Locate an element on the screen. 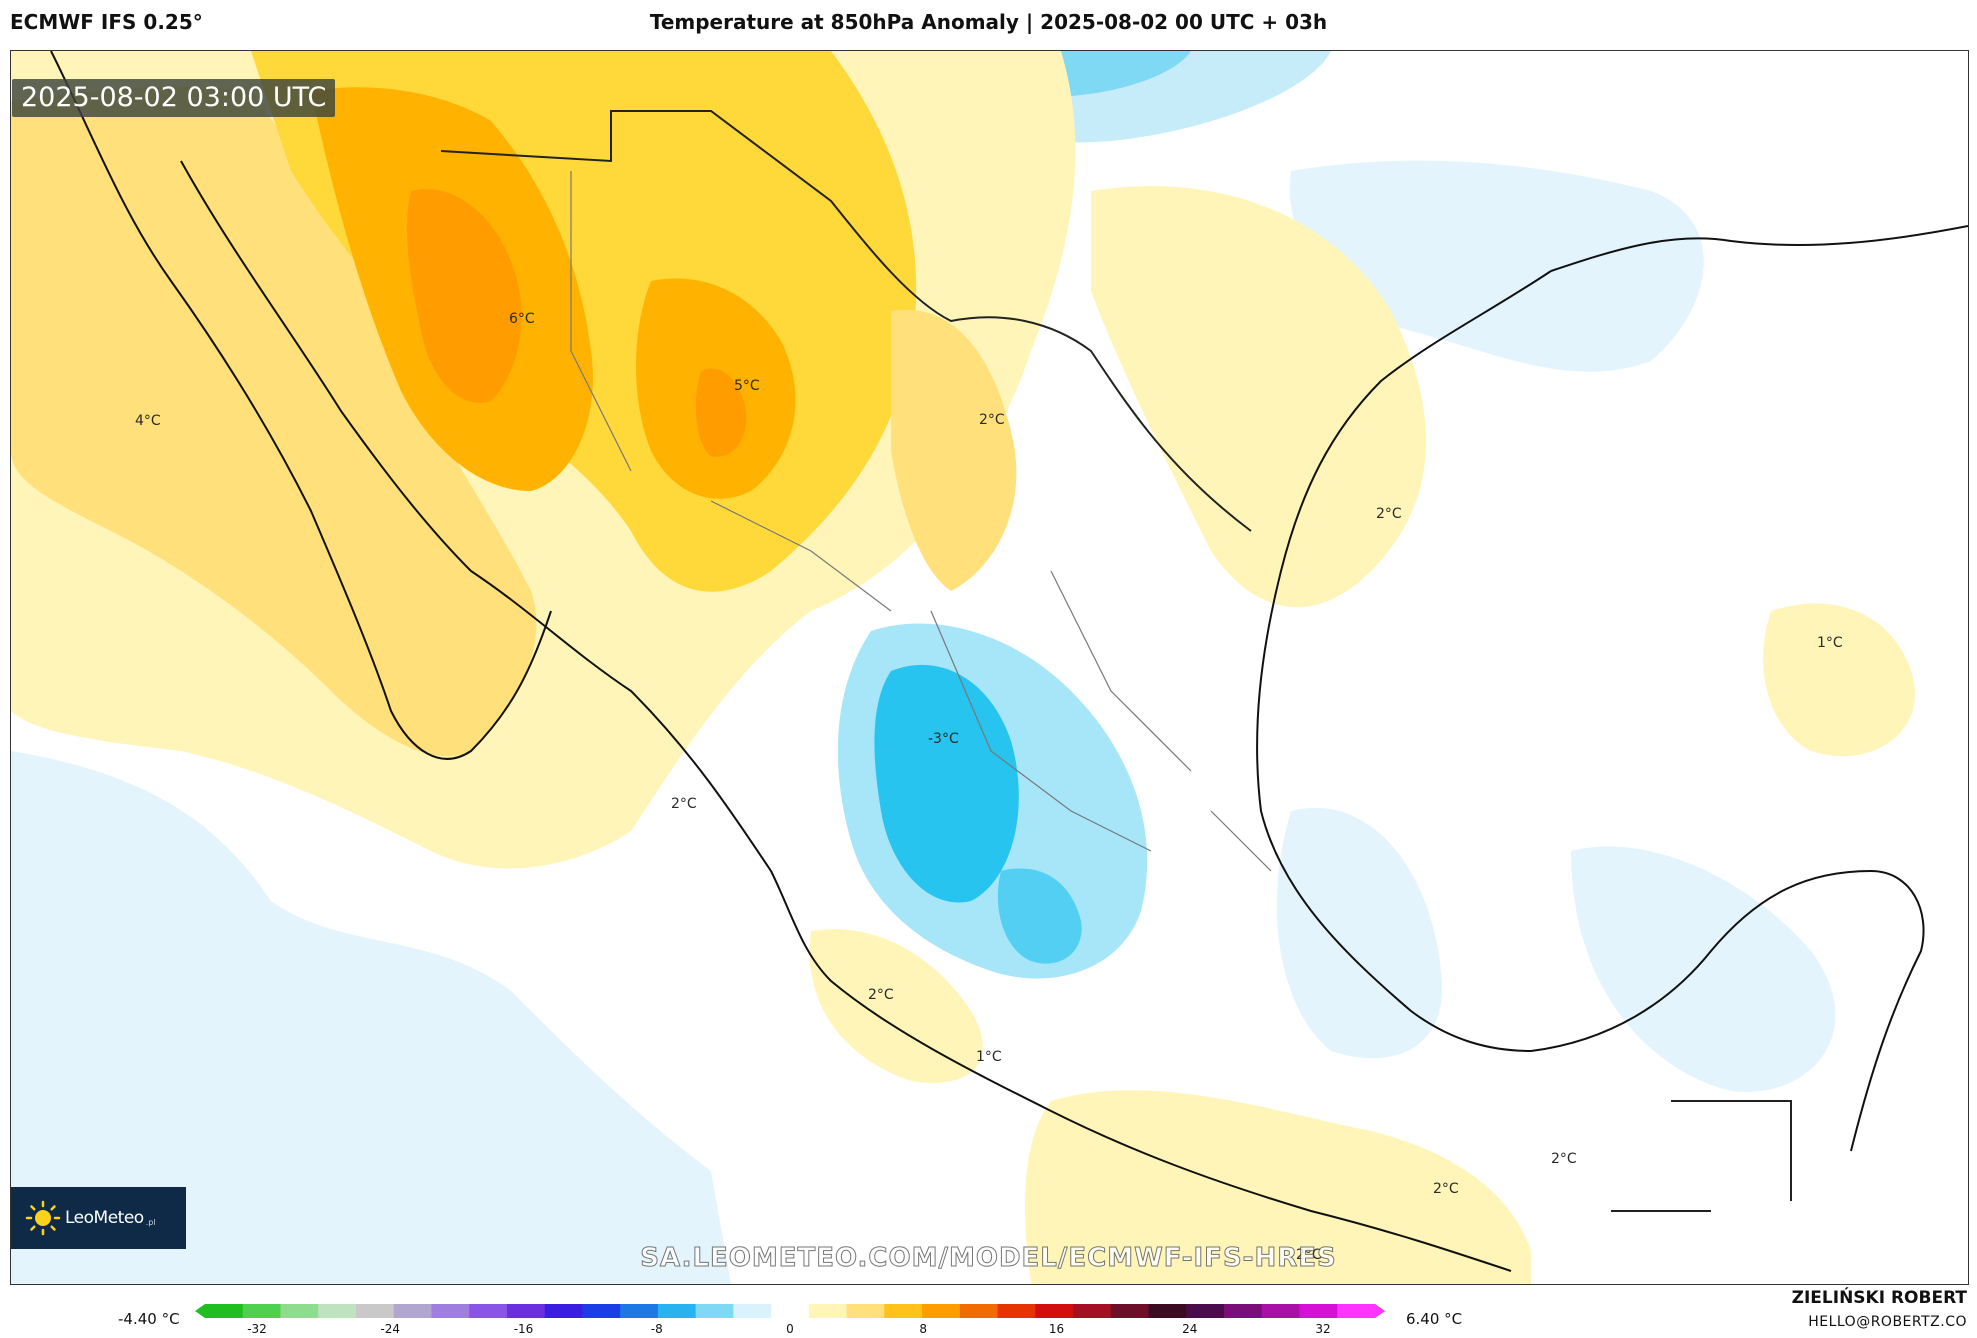 Image resolution: width=1977 pixels, height=1338 pixels. warm-anomaly-pale-gulf is located at coordinates (1258, 397).